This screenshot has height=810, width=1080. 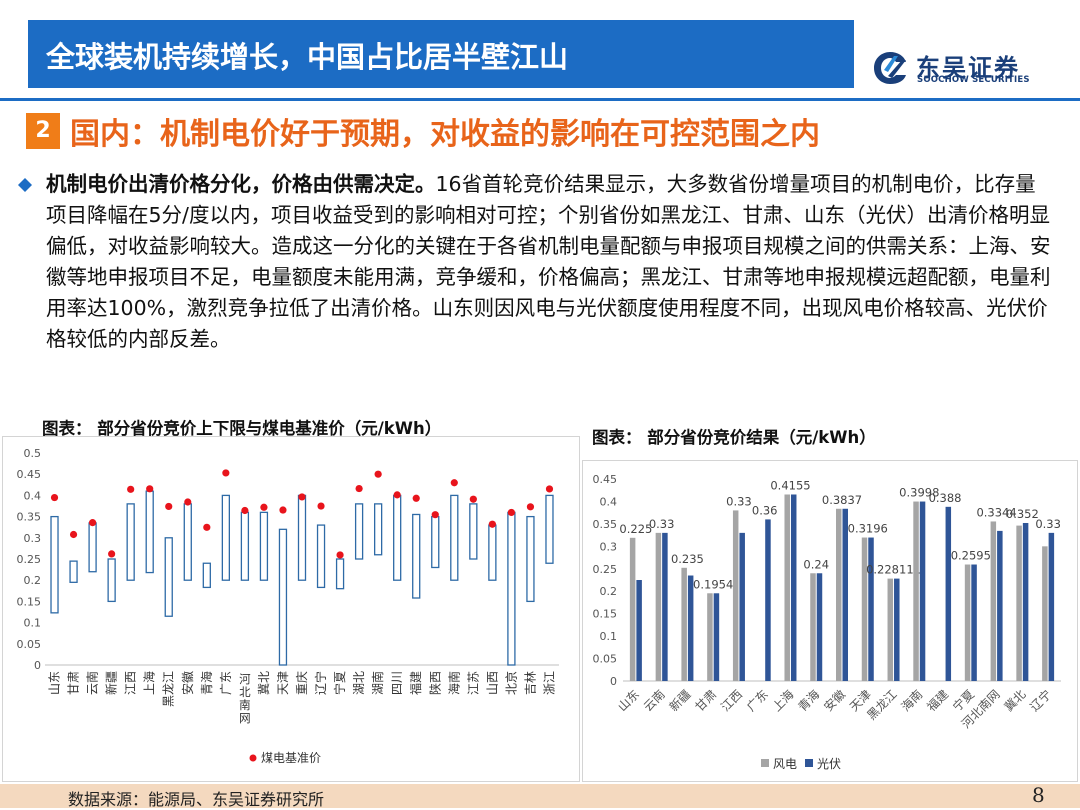 What do you see at coordinates (55, 683) in the screenshot?
I see `x-tick-label: 山东` at bounding box center [55, 683].